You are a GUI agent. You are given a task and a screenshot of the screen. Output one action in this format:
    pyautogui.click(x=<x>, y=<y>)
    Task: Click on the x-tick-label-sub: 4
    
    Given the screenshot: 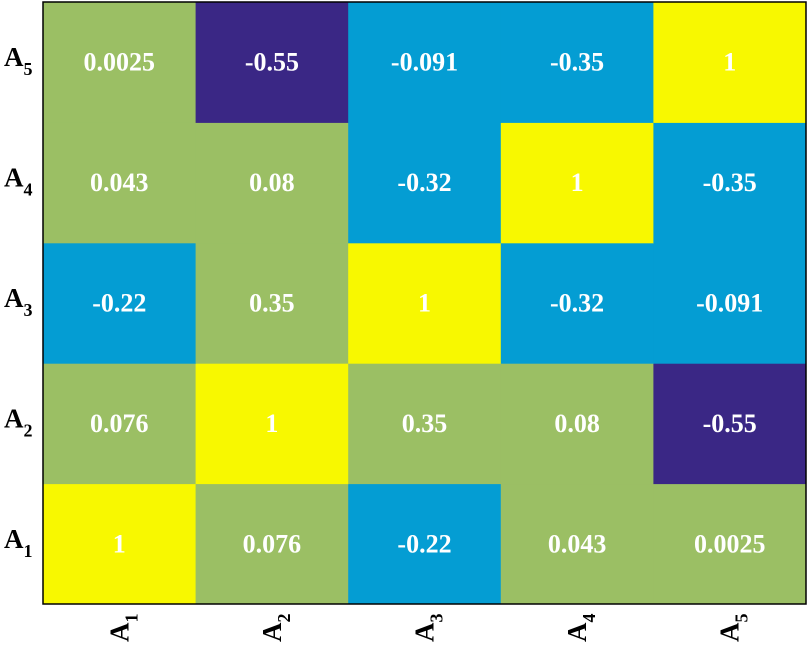 What is the action you would take?
    pyautogui.click(x=589, y=618)
    